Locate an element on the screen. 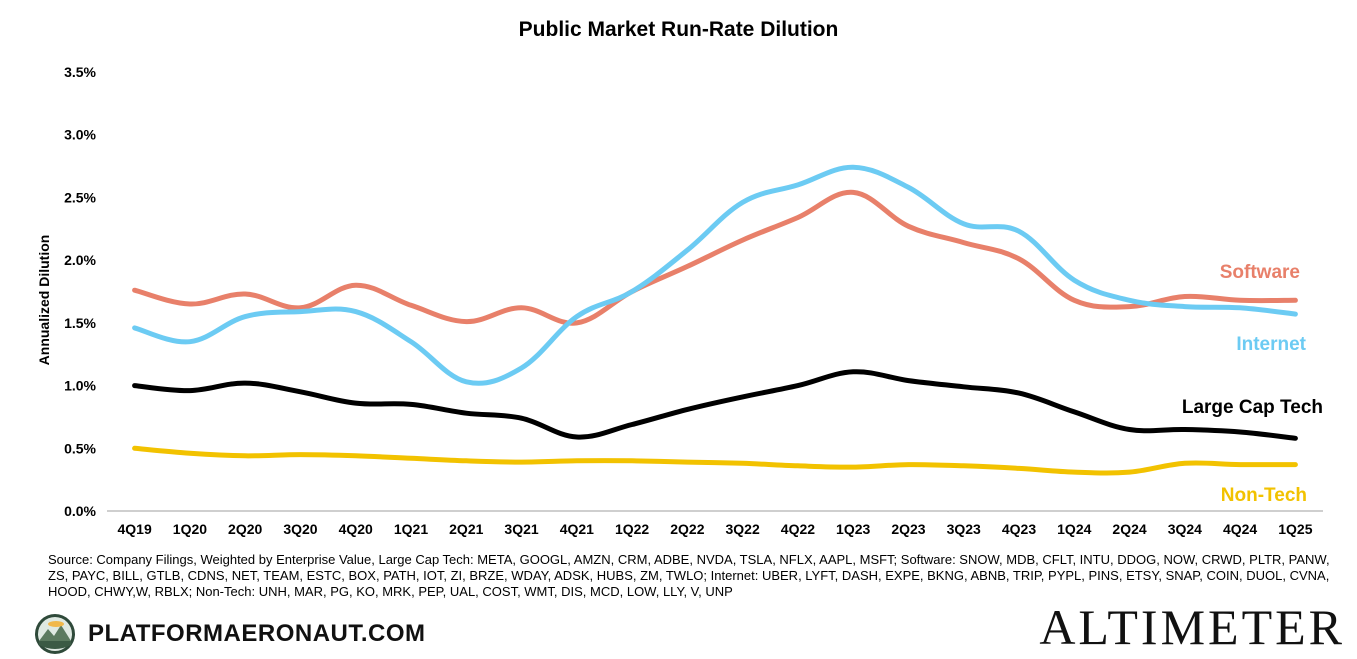  x-tick-label: 4Q22 is located at coordinates (798, 529).